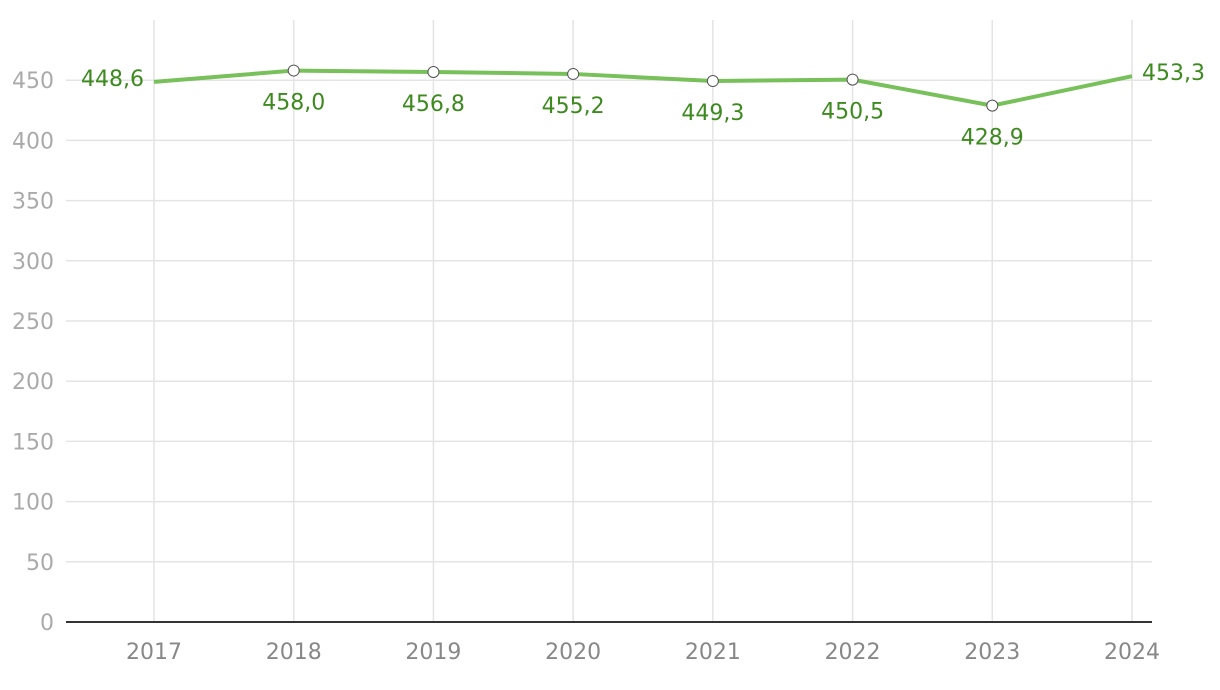 The height and width of the screenshot is (690, 1220). I want to click on value-label: 453,3, so click(1173, 73).